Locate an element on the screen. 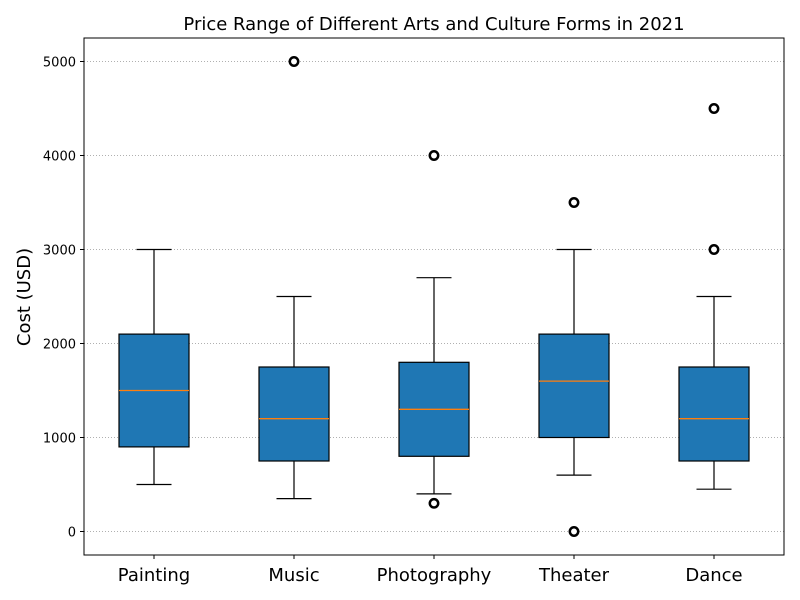 This screenshot has height=600, width=800. y-tick-label: 3000 is located at coordinates (59, 251).